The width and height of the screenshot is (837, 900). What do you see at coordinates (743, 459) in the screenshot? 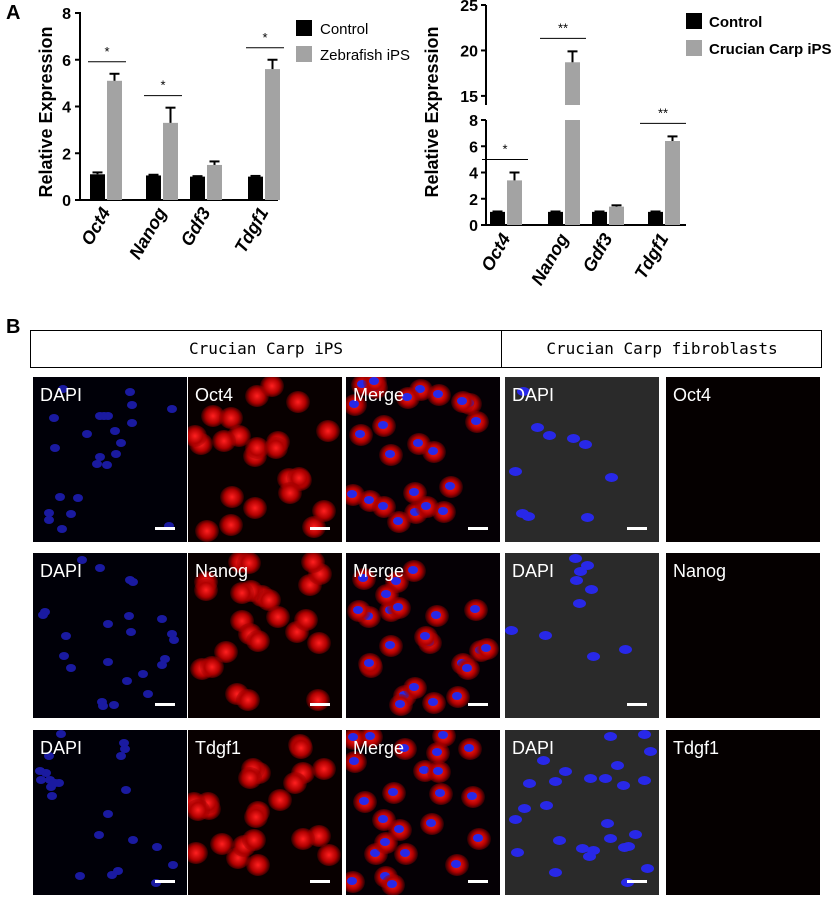
I see `micrograph-oct4-r1c5: Oct4` at bounding box center [743, 459].